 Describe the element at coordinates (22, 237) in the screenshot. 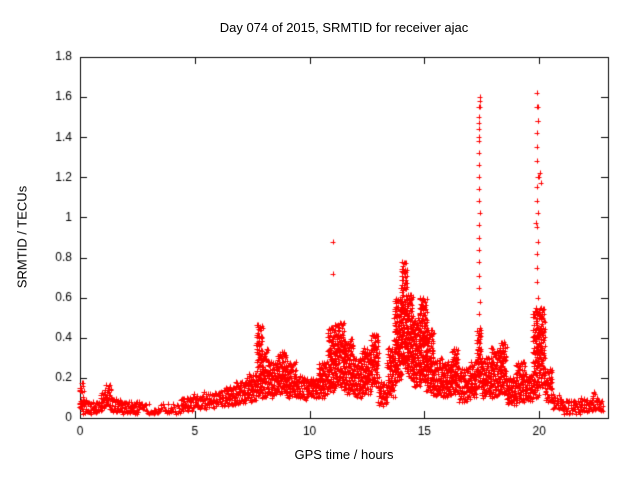

I see `y-axis-label: SRMTID / TECUs` at that location.